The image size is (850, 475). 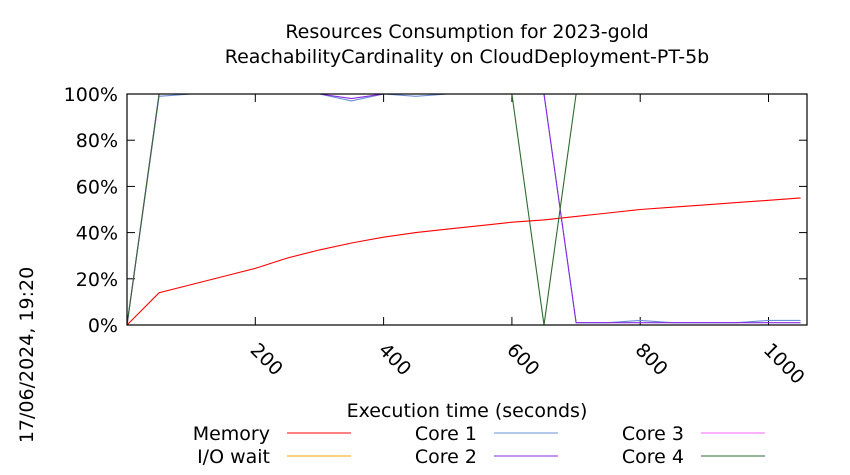 I want to click on x-tick-labels: 200 400 600 800 1000, so click(x=527, y=364).